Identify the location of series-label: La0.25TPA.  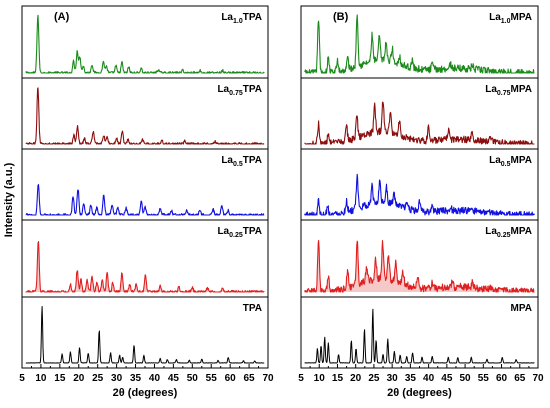
(239, 232).